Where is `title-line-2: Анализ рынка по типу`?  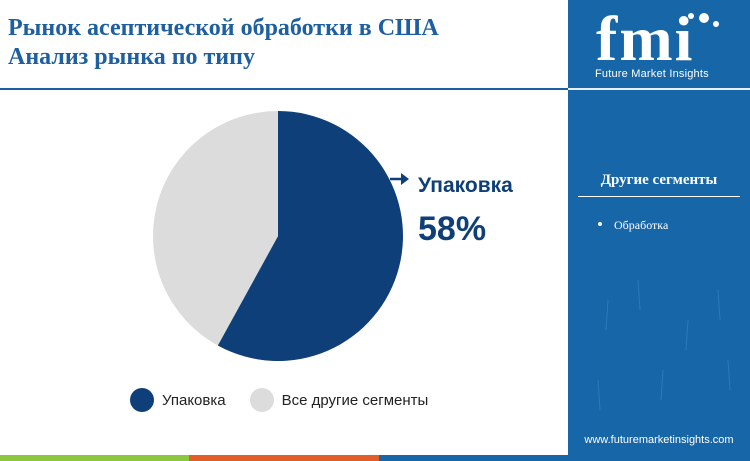
title-line-2: Анализ рынка по типу is located at coordinates (131, 57).